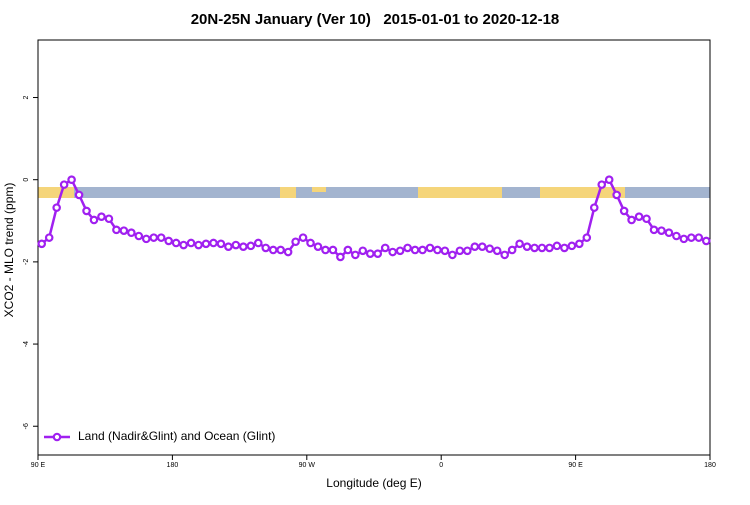  I want to click on x-axis-label: Longitude (deg E), so click(373, 483).